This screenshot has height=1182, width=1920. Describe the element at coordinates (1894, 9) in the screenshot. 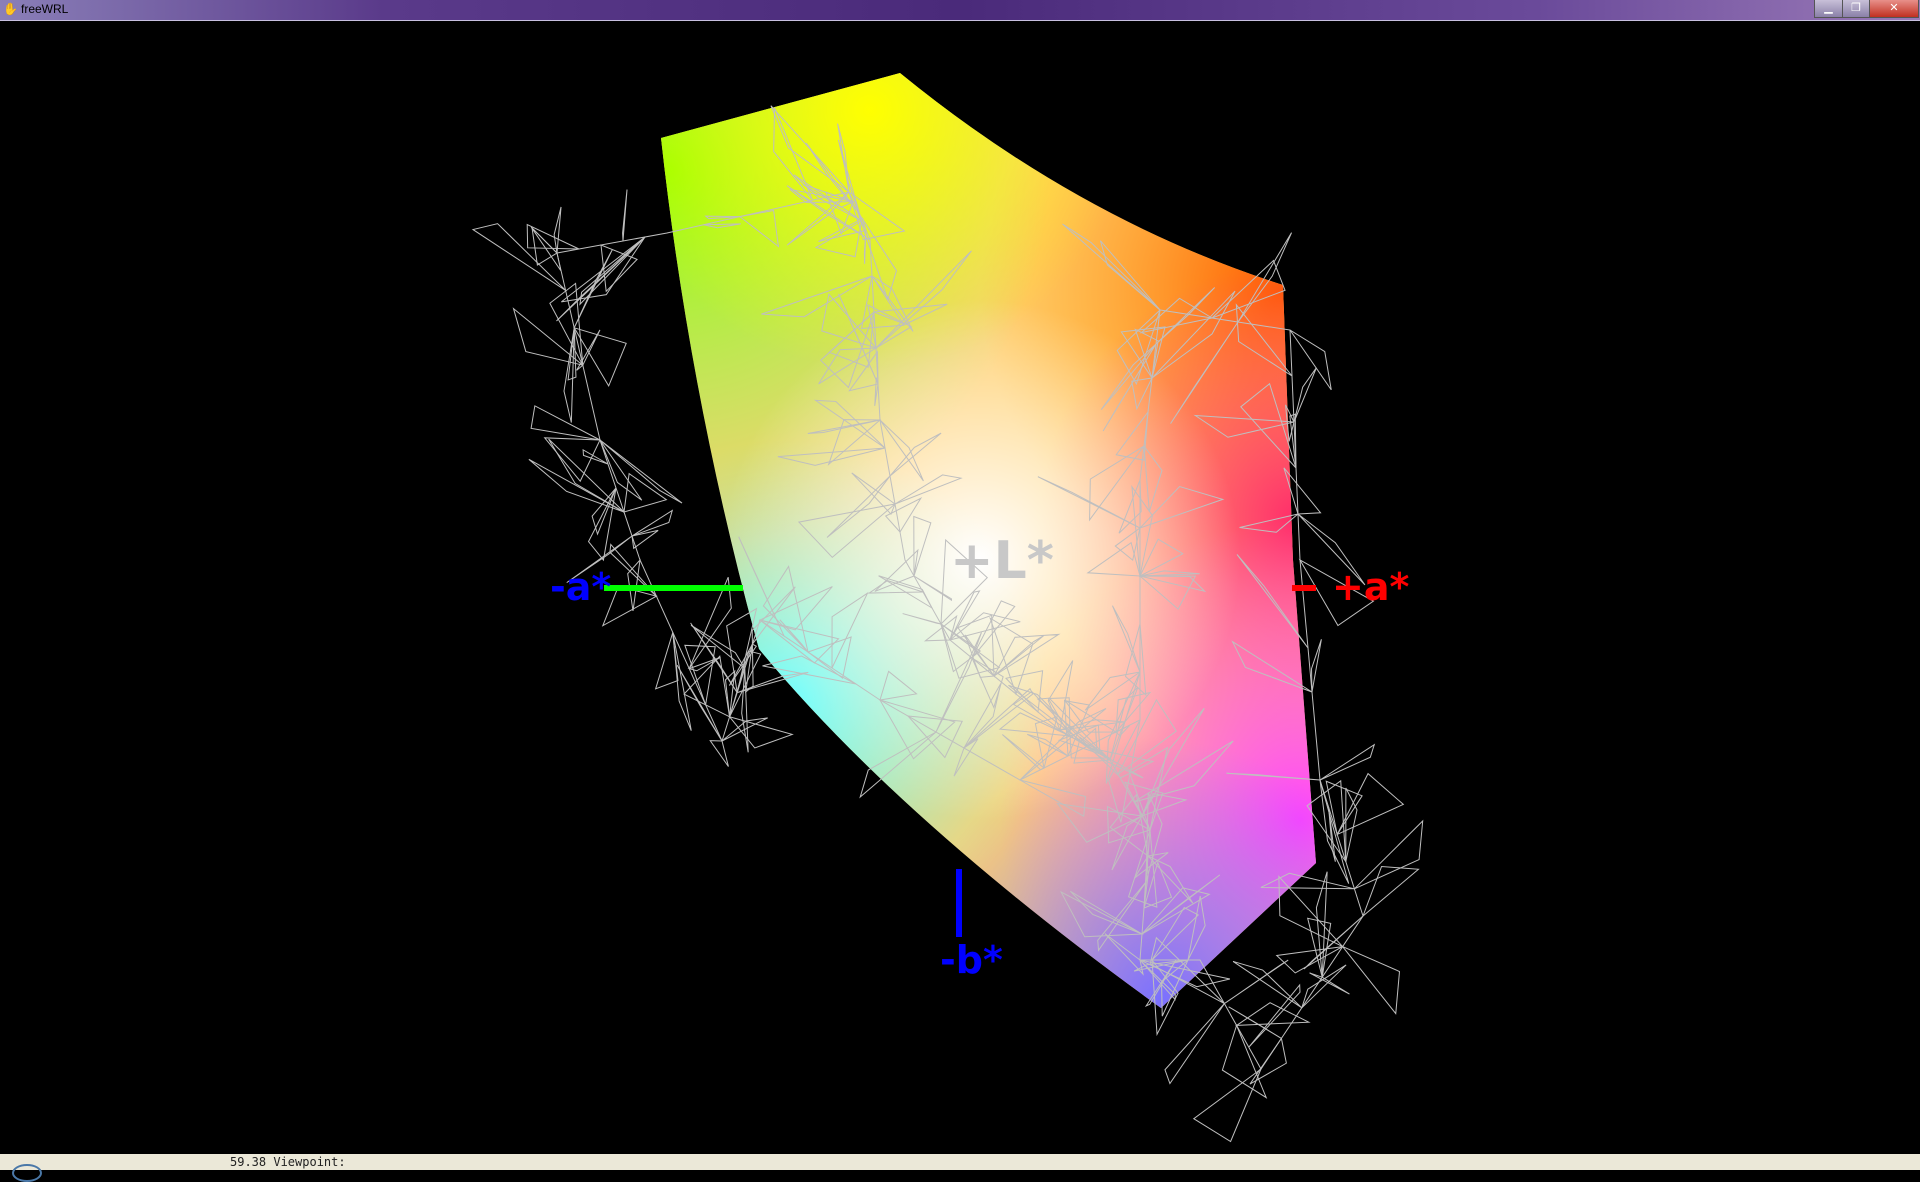

I see `close-button: ✕` at that location.